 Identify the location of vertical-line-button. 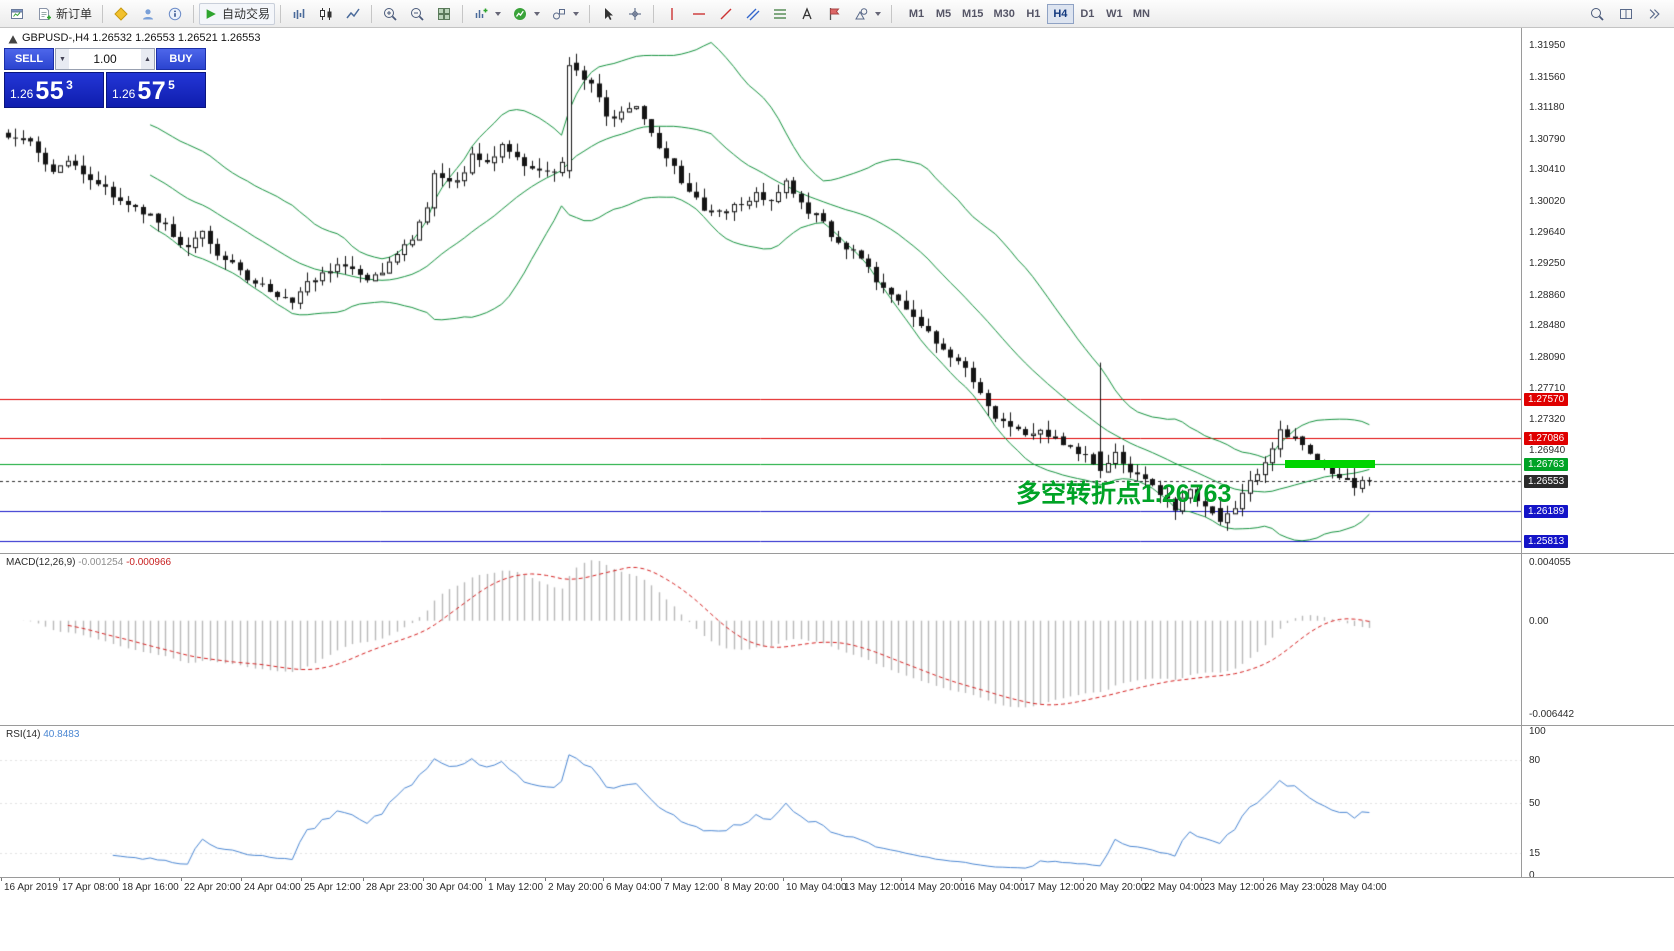
(672, 14).